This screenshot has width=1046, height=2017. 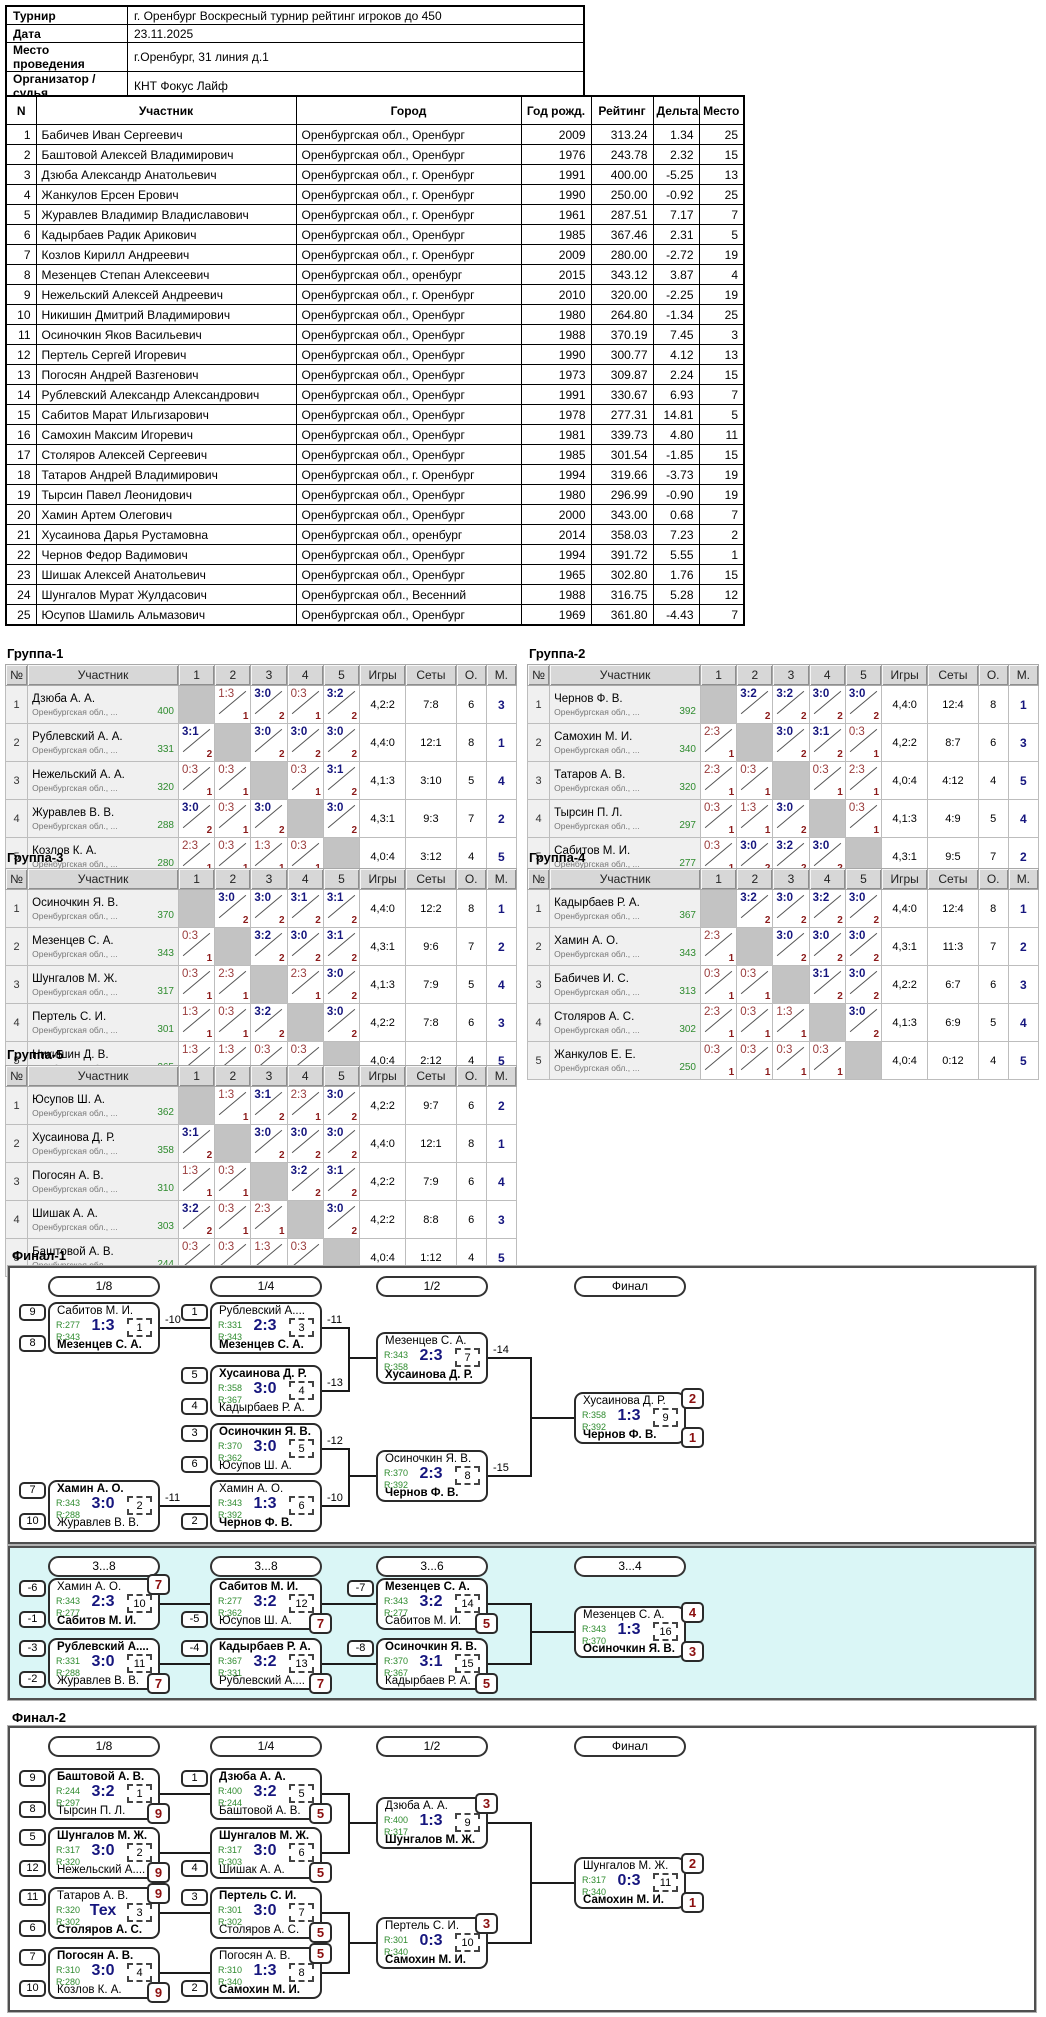 What do you see at coordinates (265, 1647) in the screenshot?
I see `player-top: Кадырбаев Р. А.` at bounding box center [265, 1647].